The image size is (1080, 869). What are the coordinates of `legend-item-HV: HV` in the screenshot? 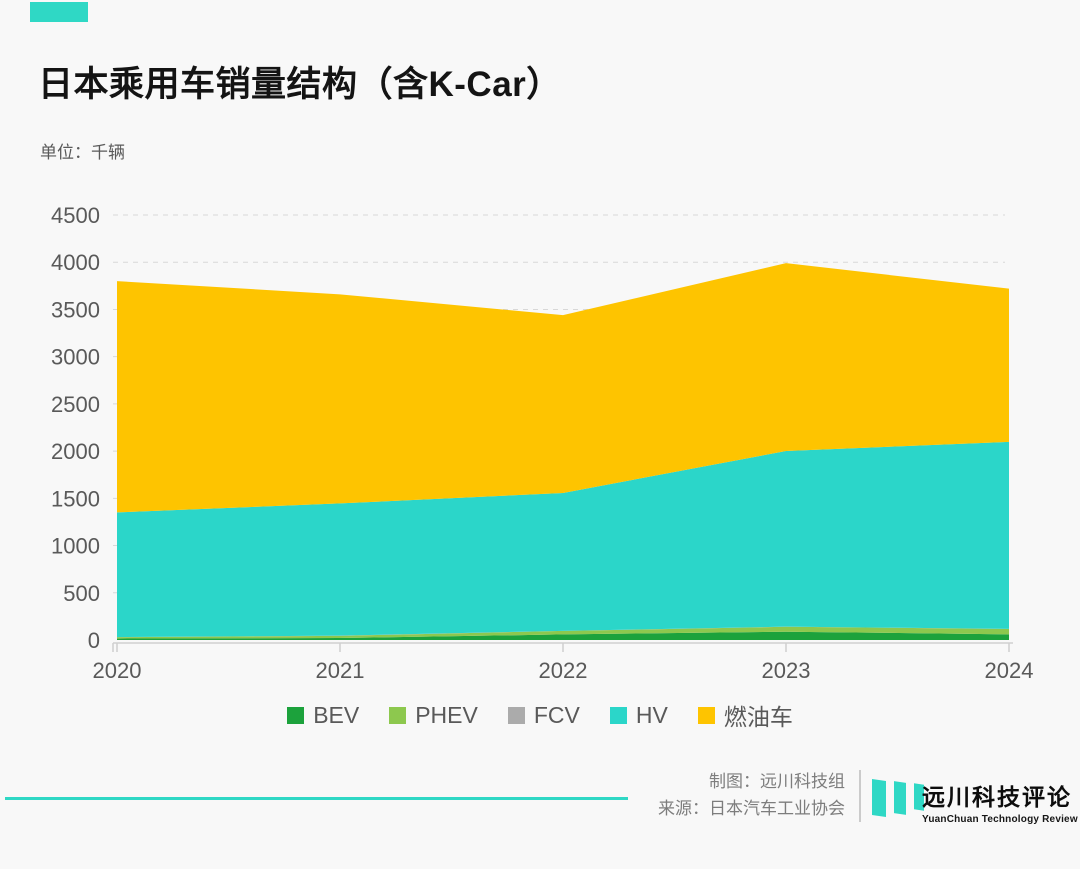 It's located at (638, 715).